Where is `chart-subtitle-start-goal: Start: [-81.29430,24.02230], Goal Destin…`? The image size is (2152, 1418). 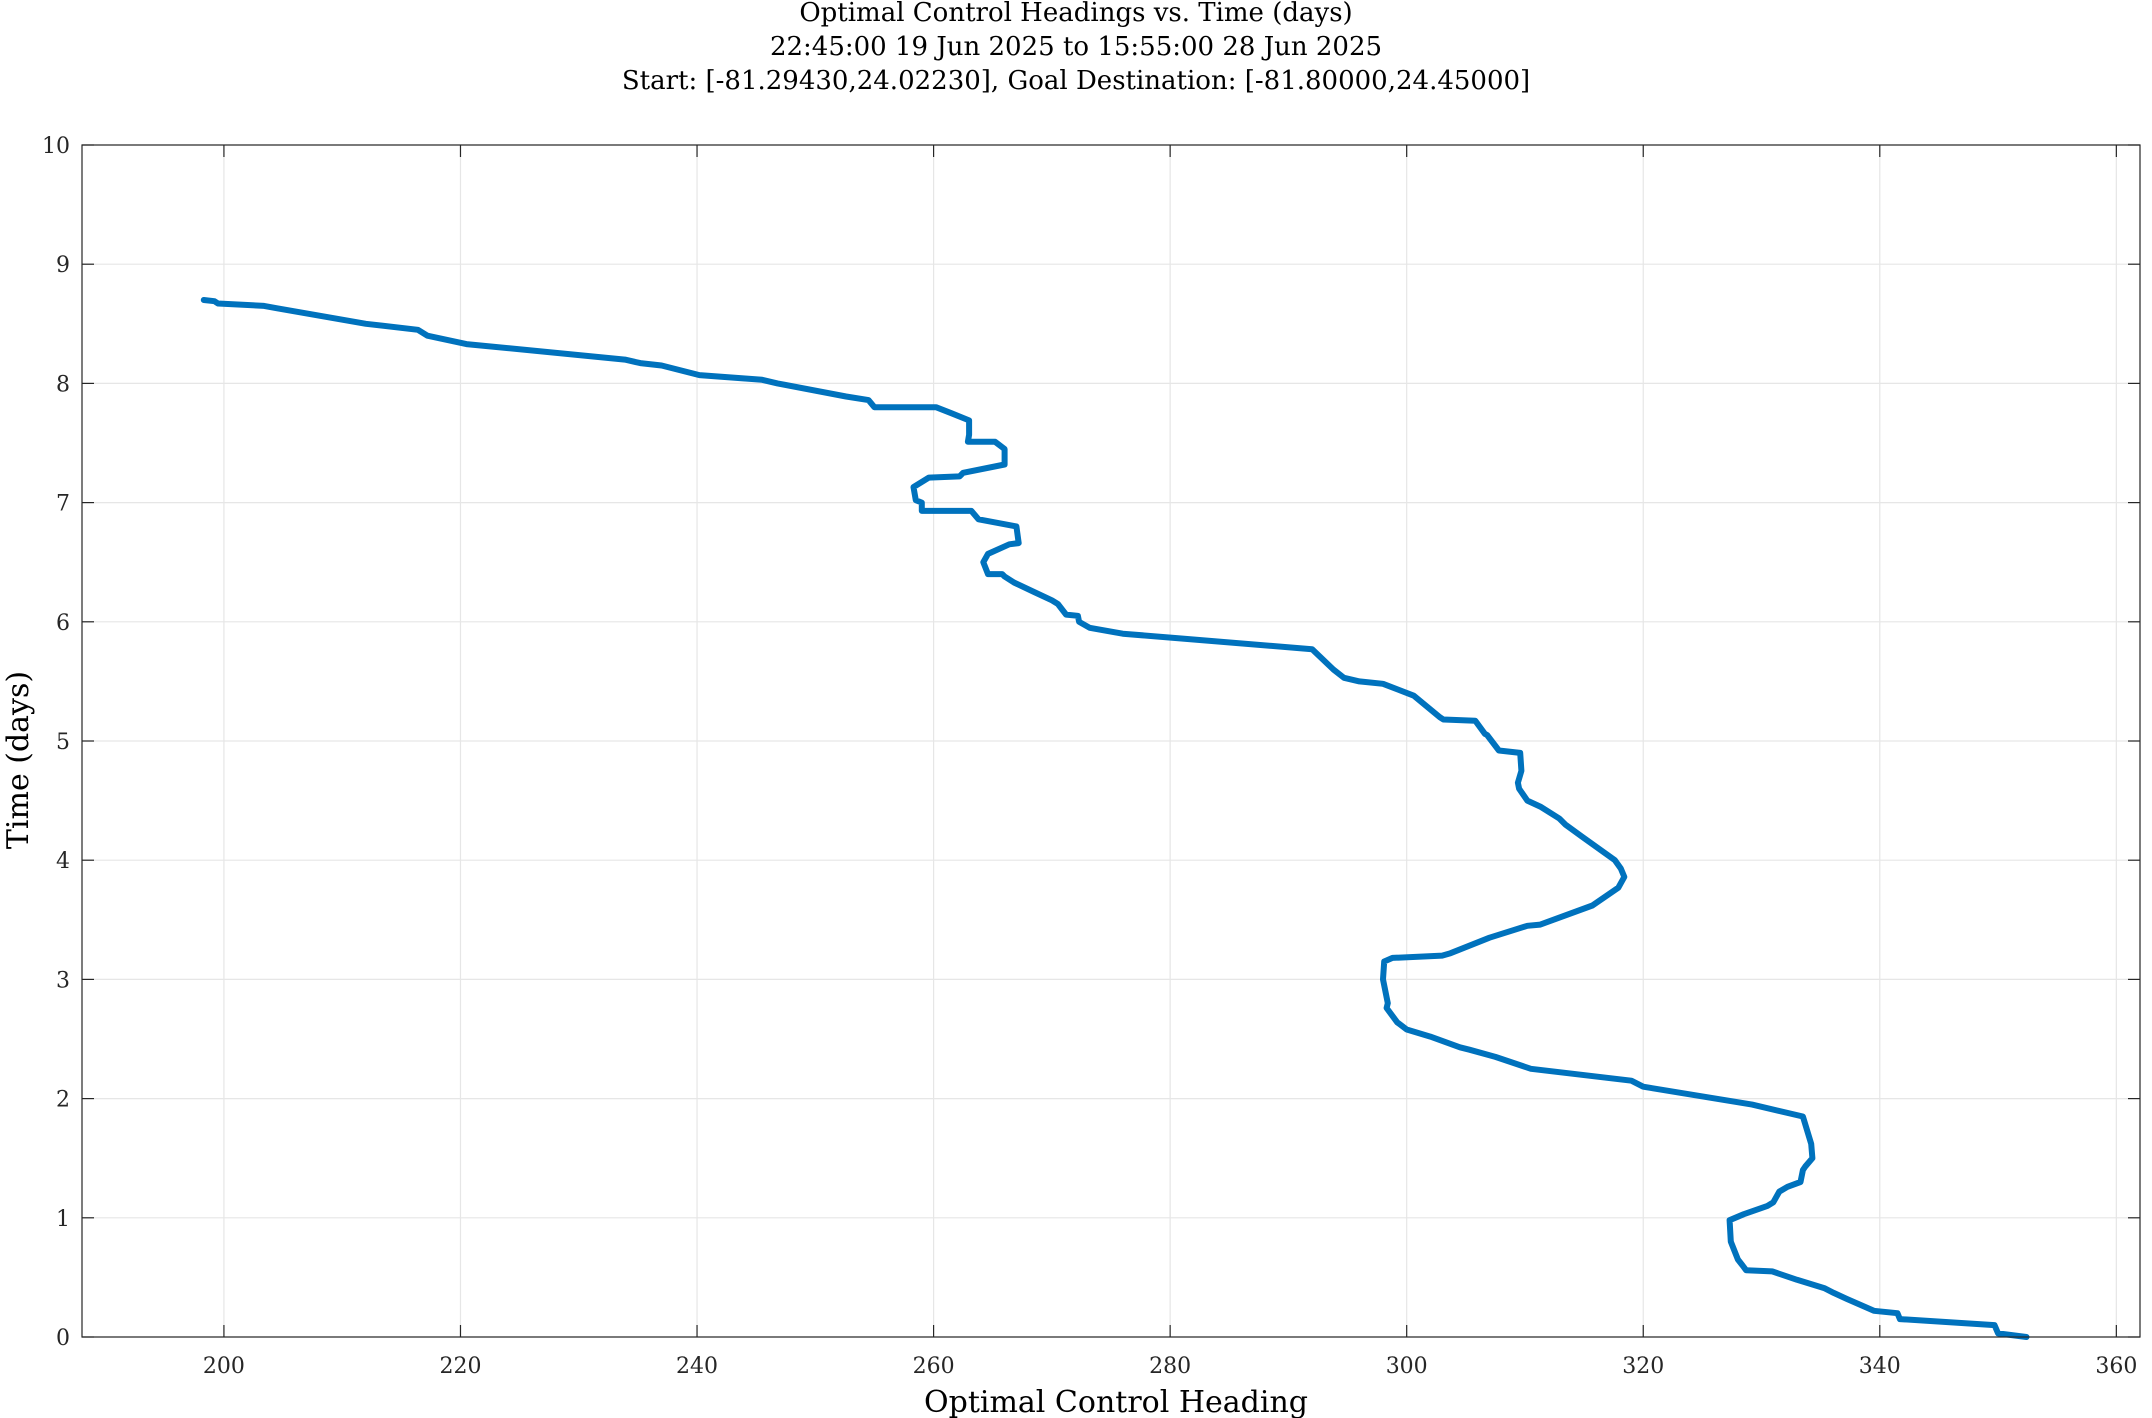 chart-subtitle-start-goal: Start: [-81.29430,24.02230], Goal Destin… is located at coordinates (1076, 81).